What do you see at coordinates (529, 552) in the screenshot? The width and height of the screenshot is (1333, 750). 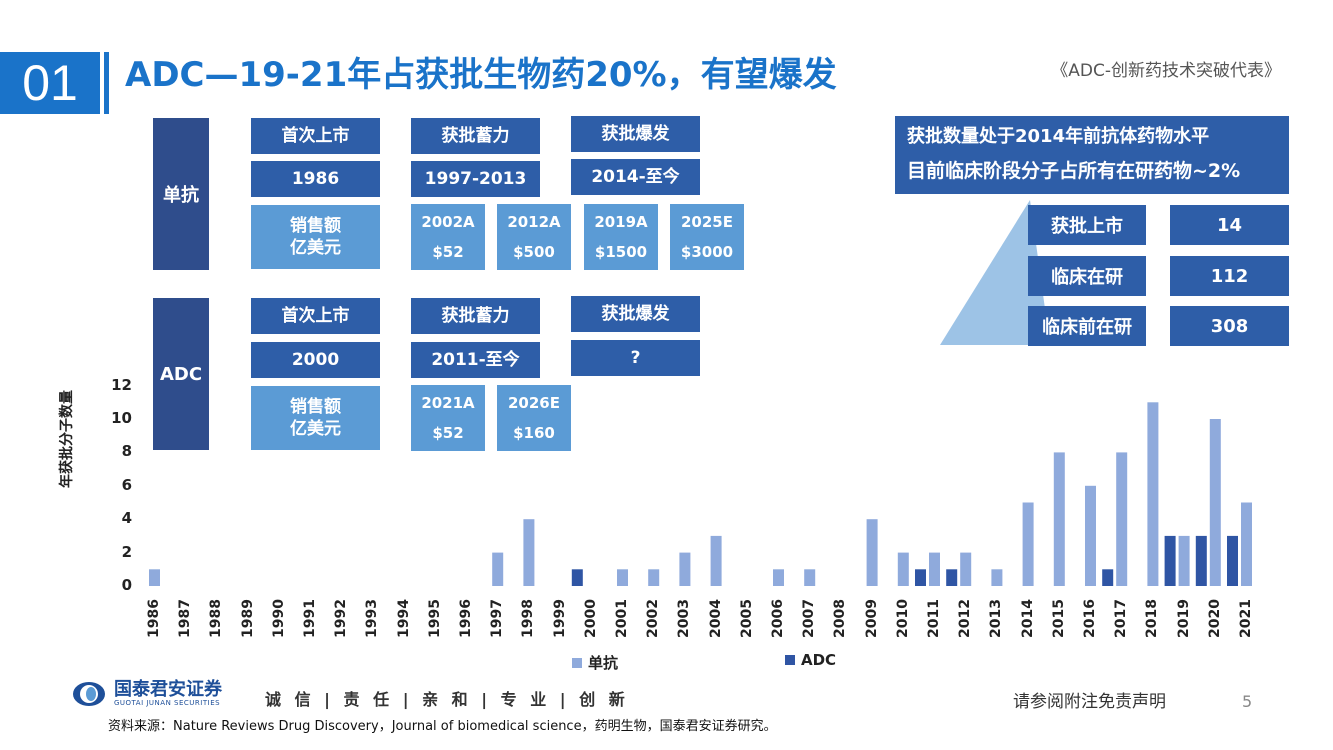 I see `bar-mab-1998` at bounding box center [529, 552].